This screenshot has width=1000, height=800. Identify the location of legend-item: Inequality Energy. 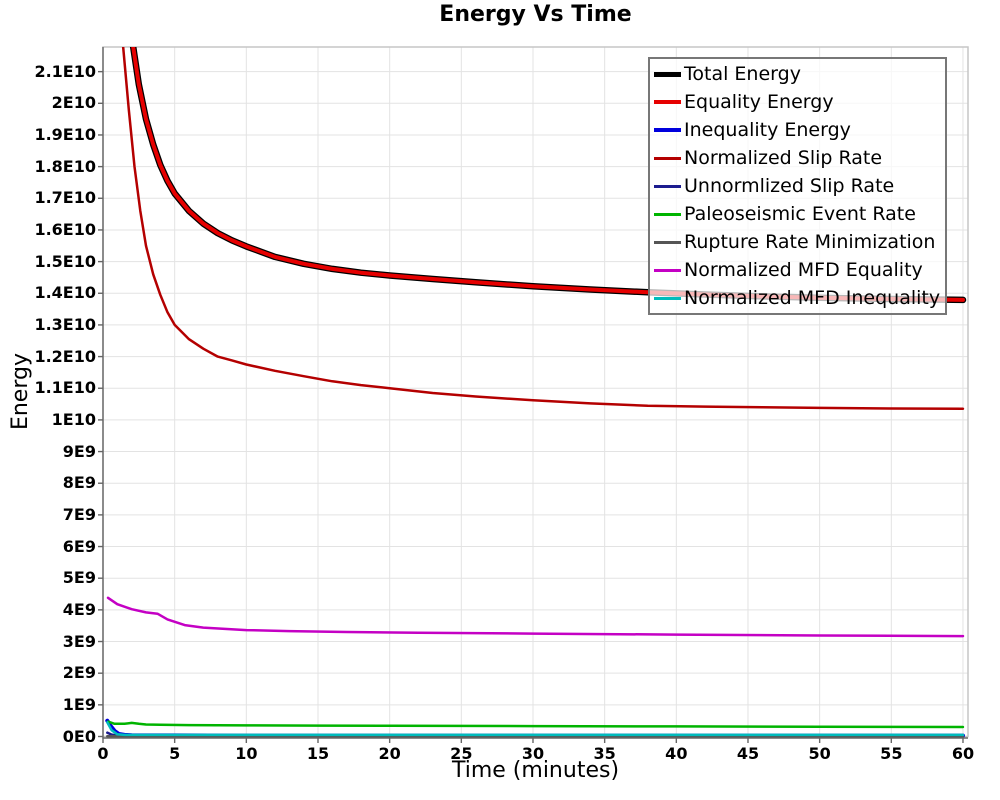
(797, 130).